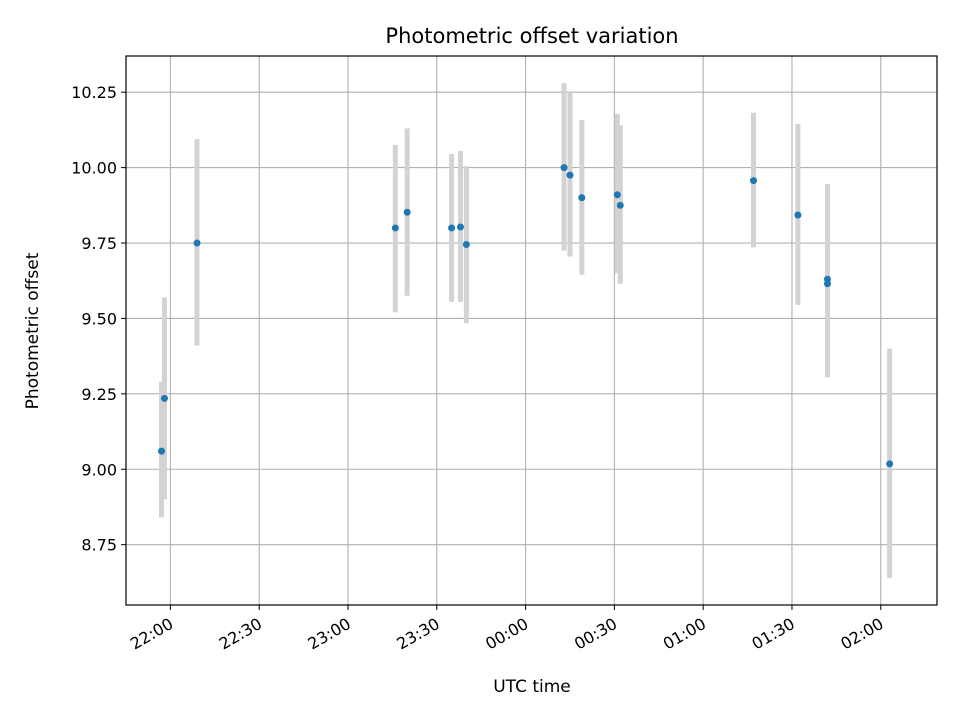  Describe the element at coordinates (99, 545) in the screenshot. I see `y-tick-label: 8.75` at that location.